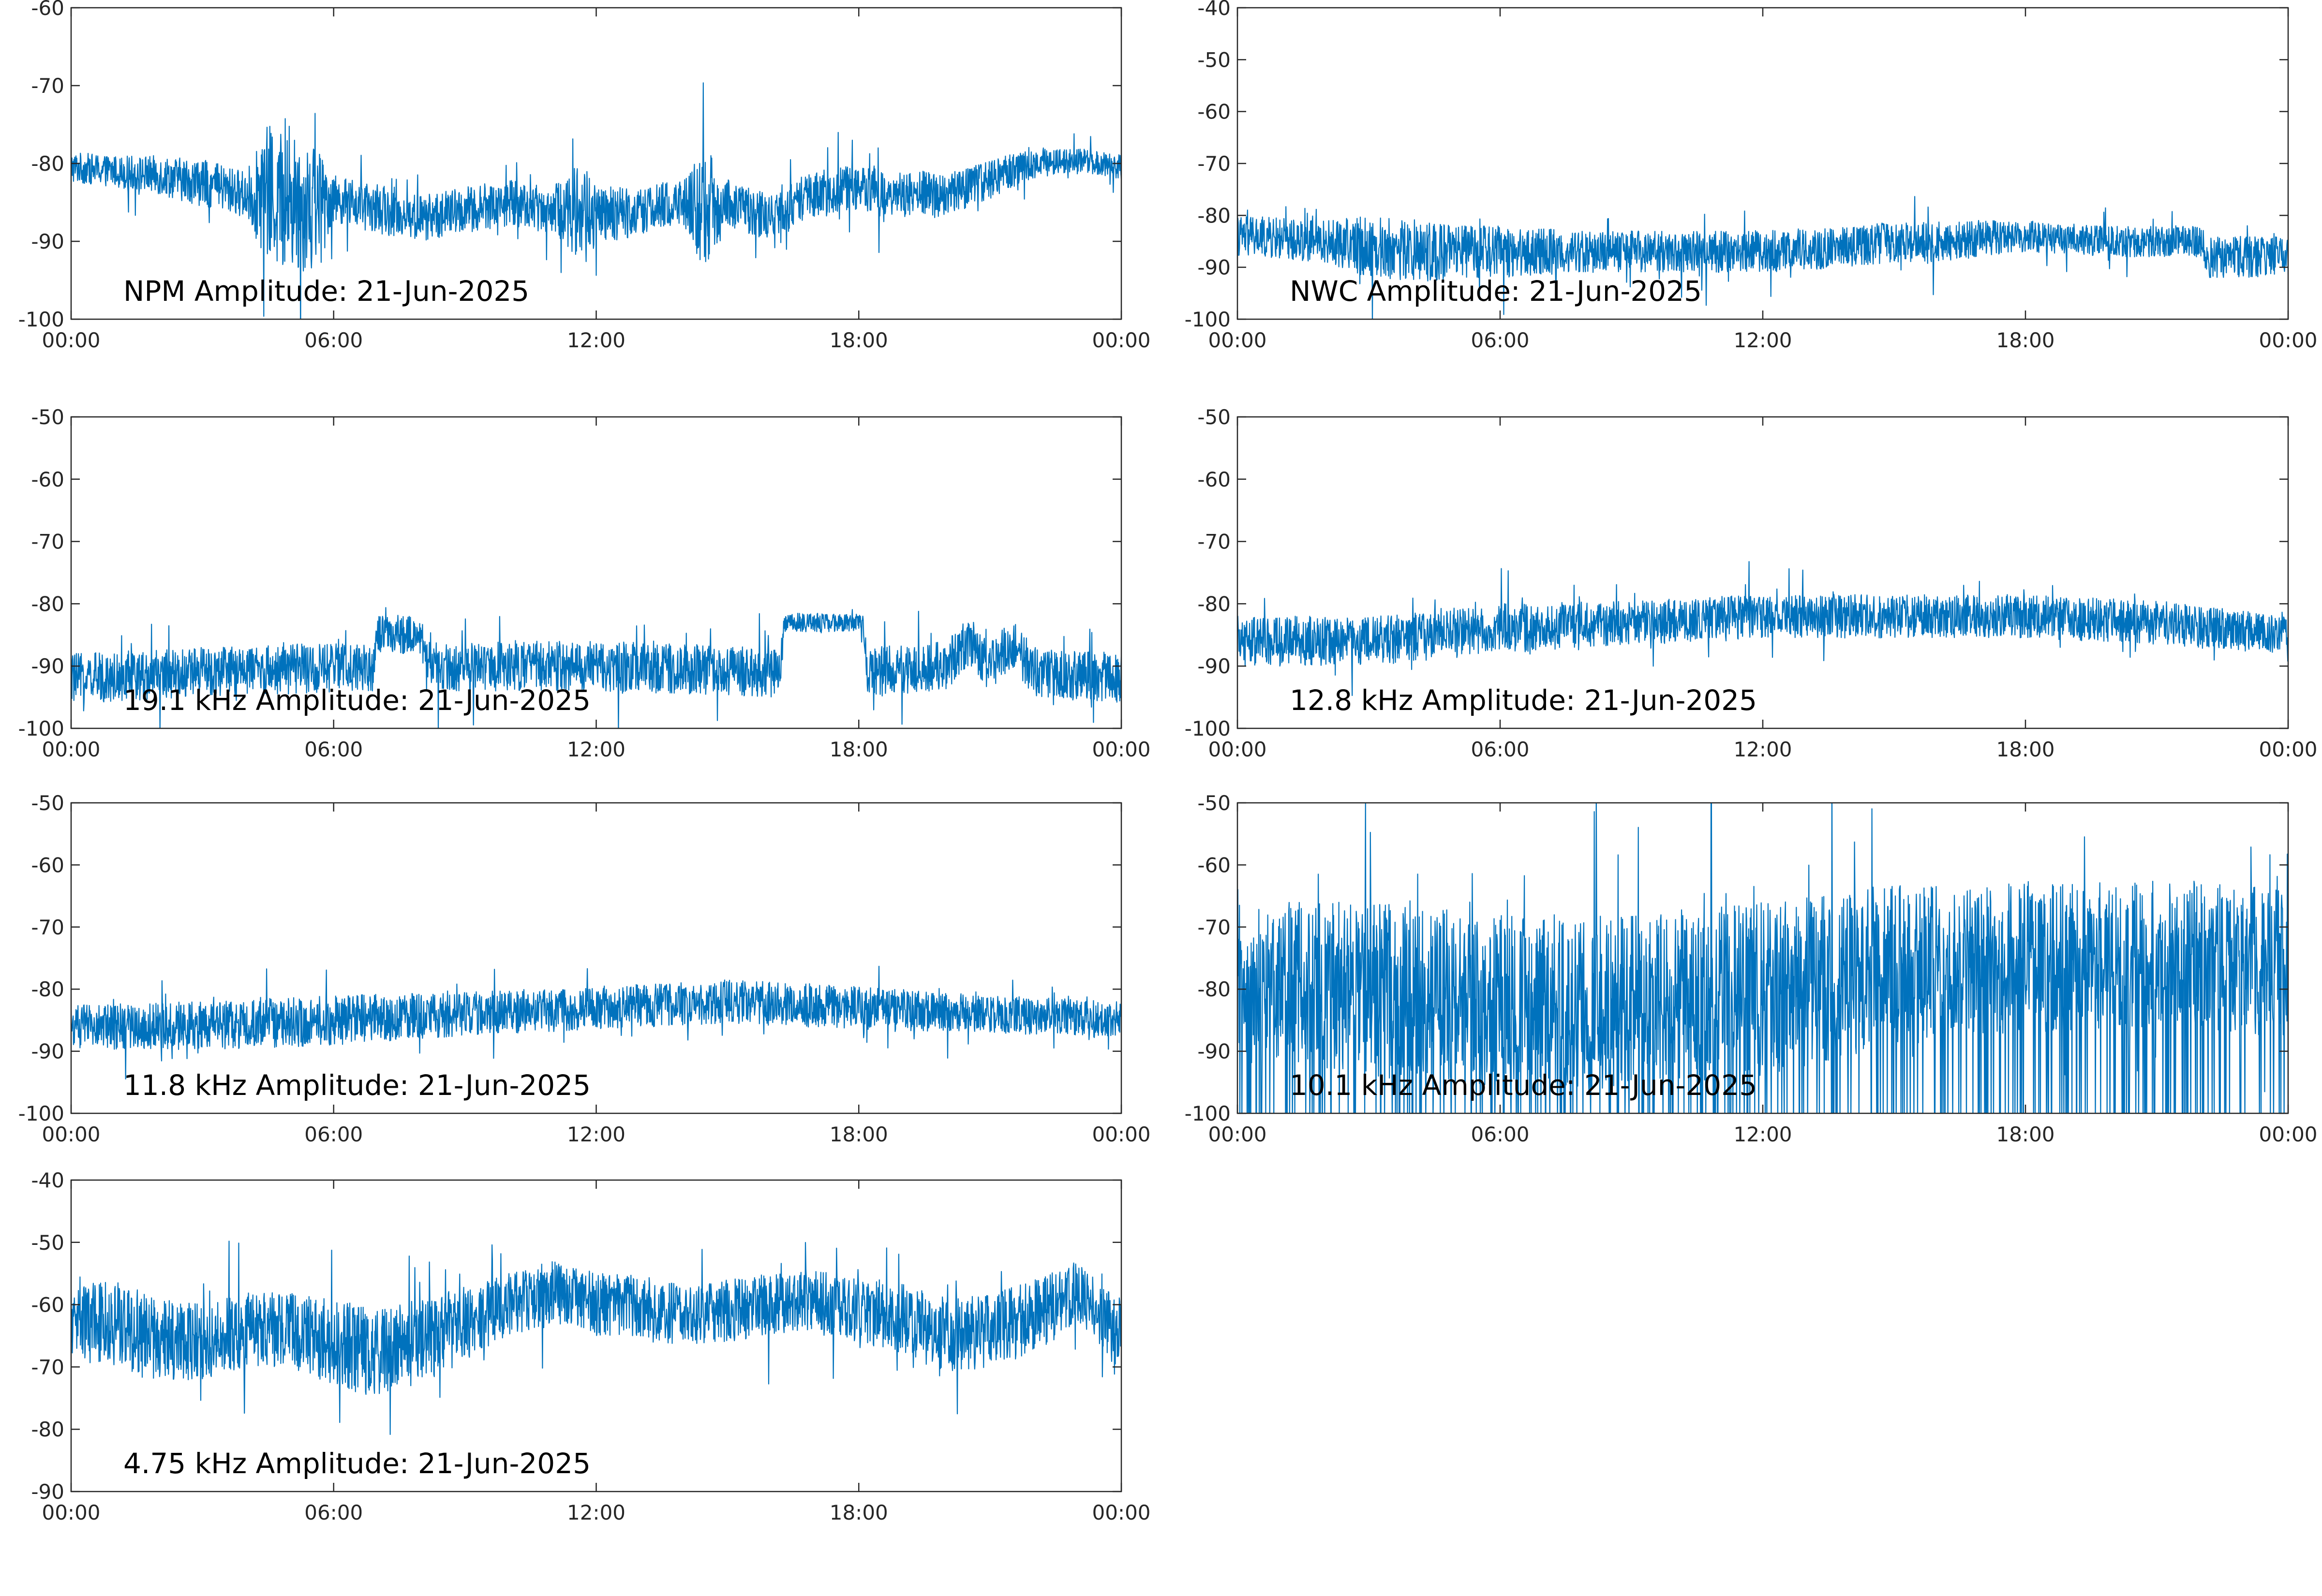  I want to click on panel-title: NWC Amplitude: 21-Jun-2025, so click(1496, 291).